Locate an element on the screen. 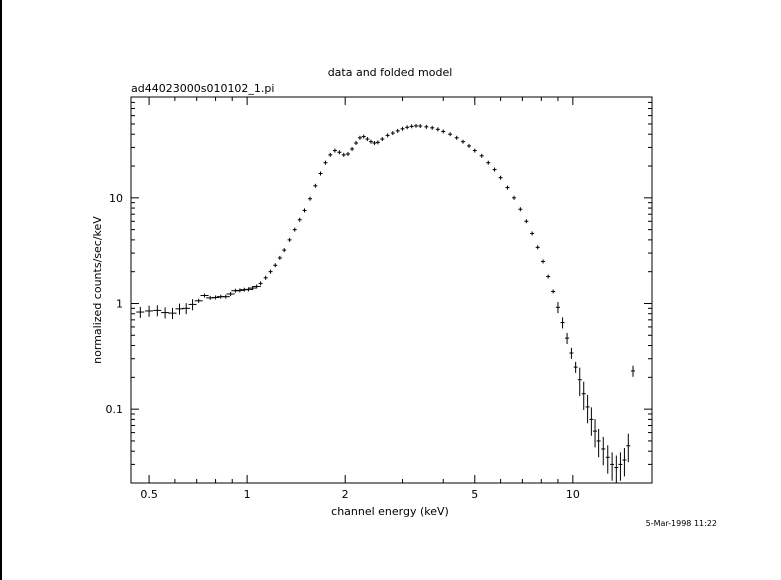 This screenshot has width=781, height=580. window-left-border is located at coordinates (1, 290).